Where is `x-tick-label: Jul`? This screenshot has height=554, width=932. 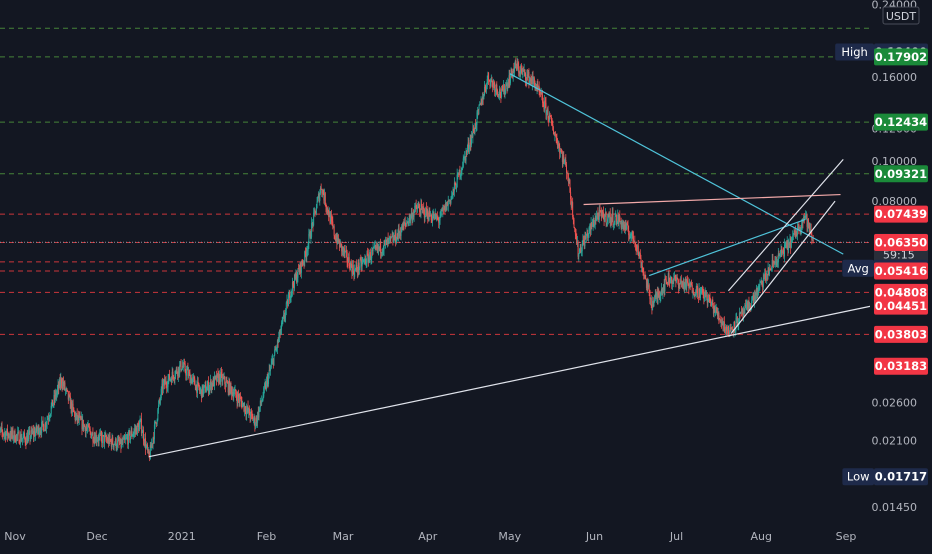
x-tick-label: Jul is located at coordinates (676, 536).